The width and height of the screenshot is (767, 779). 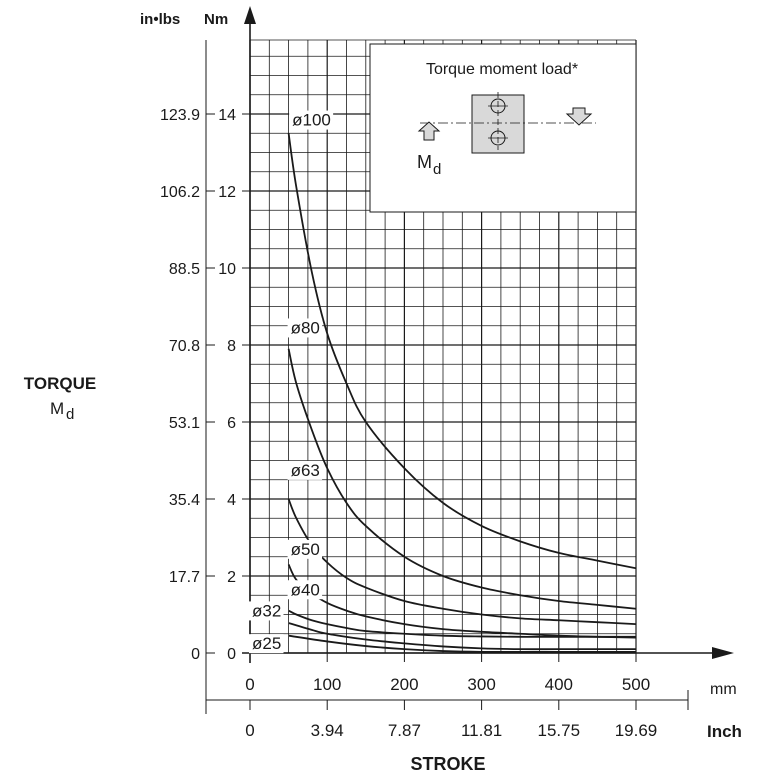 What do you see at coordinates (227, 192) in the screenshot?
I see `y-tick-label-nm: 12` at bounding box center [227, 192].